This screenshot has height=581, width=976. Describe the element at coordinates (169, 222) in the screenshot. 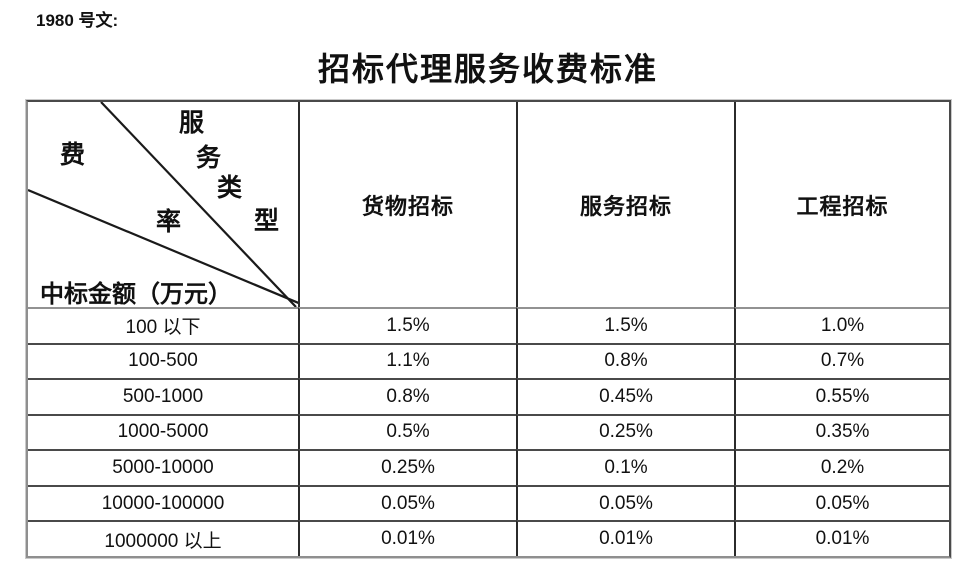

I see `corner-rate-char-2: 率` at that location.